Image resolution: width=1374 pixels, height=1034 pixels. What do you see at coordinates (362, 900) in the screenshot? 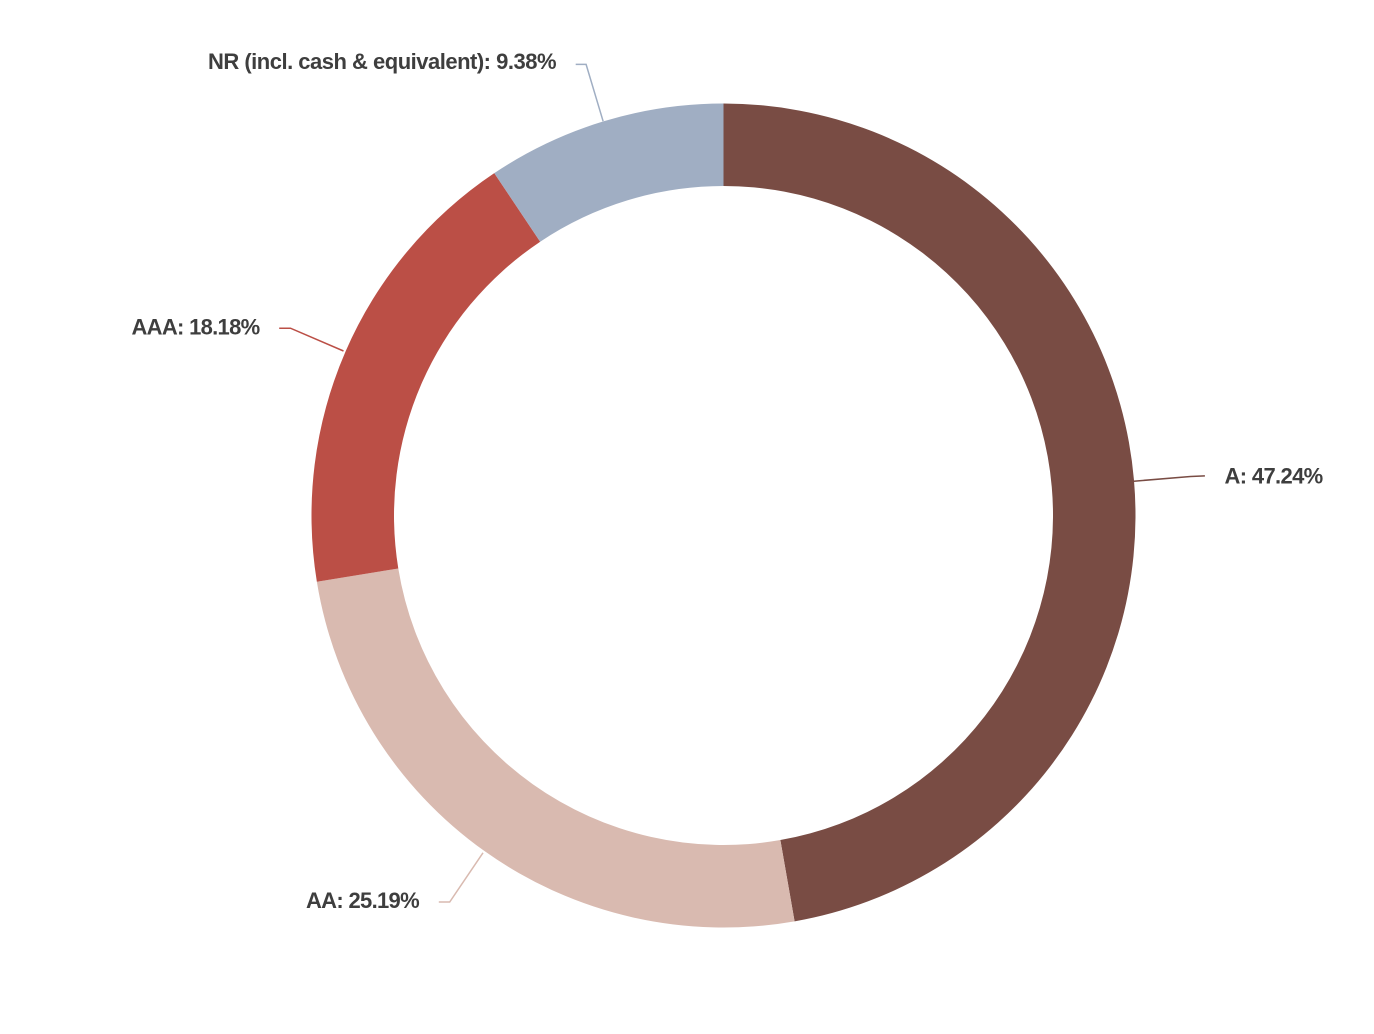
I see `svg-text: AA: 25.19%` at bounding box center [362, 900].